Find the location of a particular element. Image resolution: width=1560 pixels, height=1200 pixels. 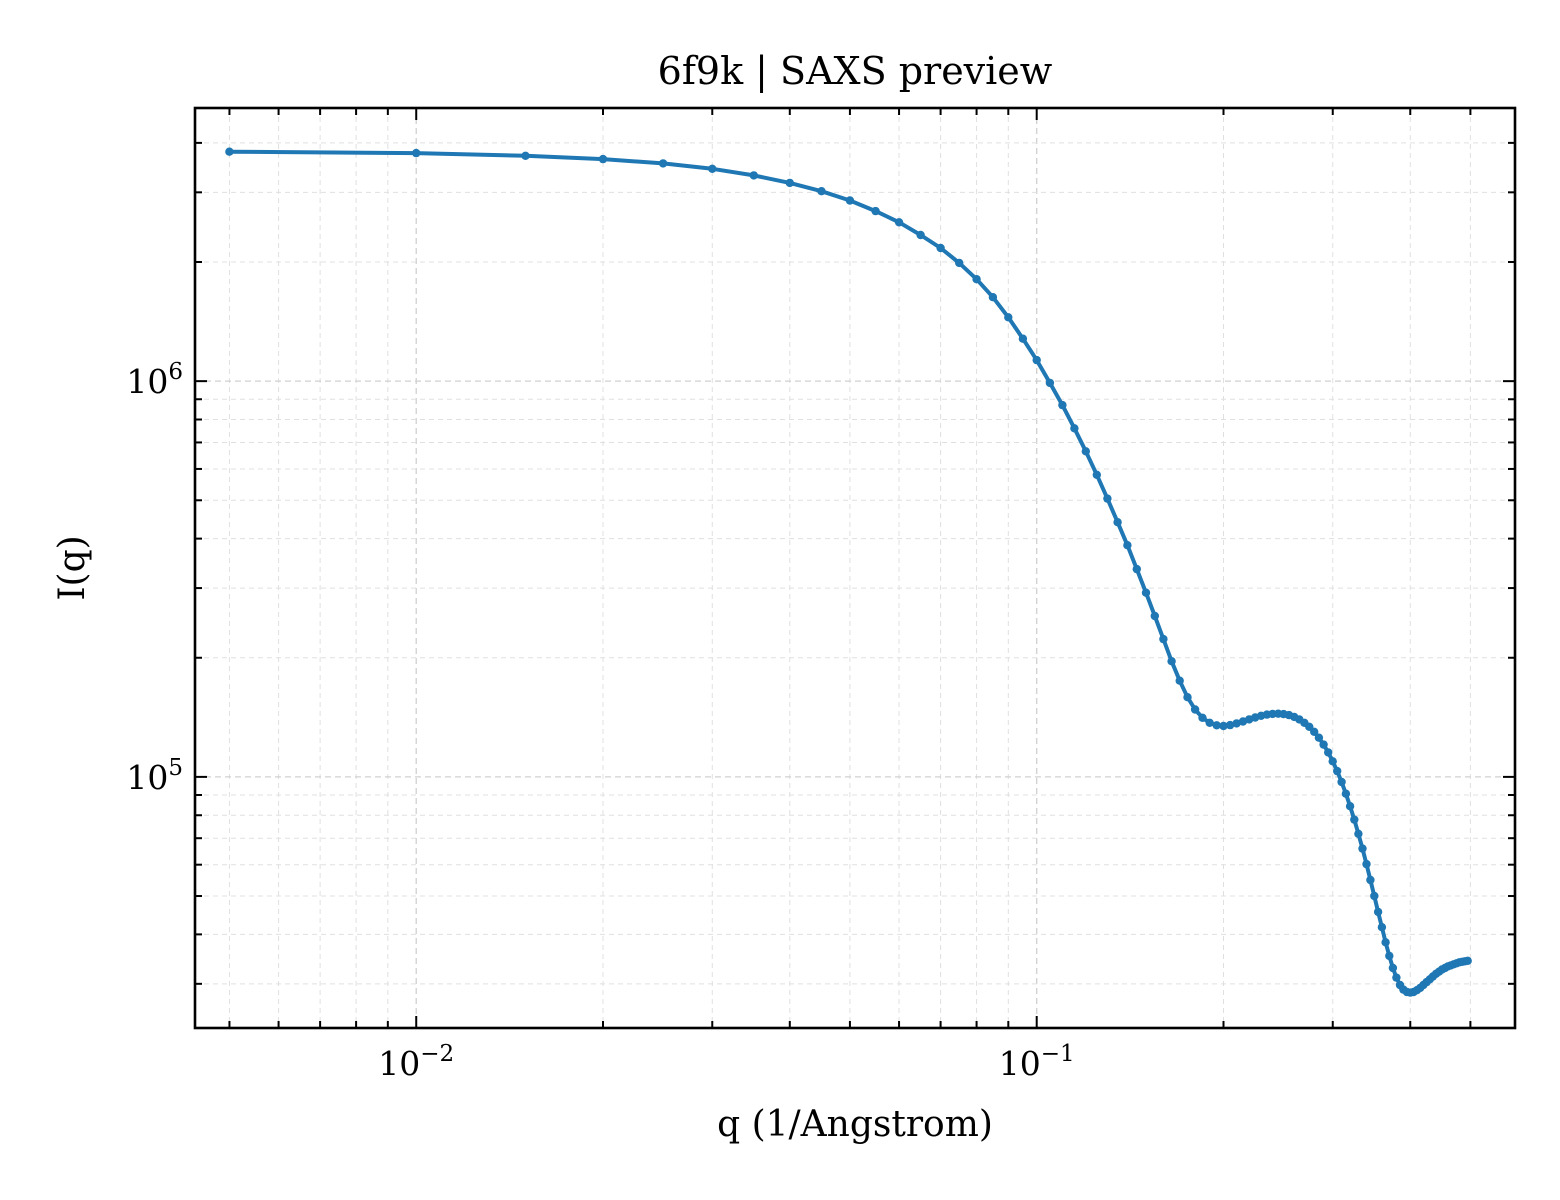

y-axis-label: I(q) is located at coordinates (72, 567).